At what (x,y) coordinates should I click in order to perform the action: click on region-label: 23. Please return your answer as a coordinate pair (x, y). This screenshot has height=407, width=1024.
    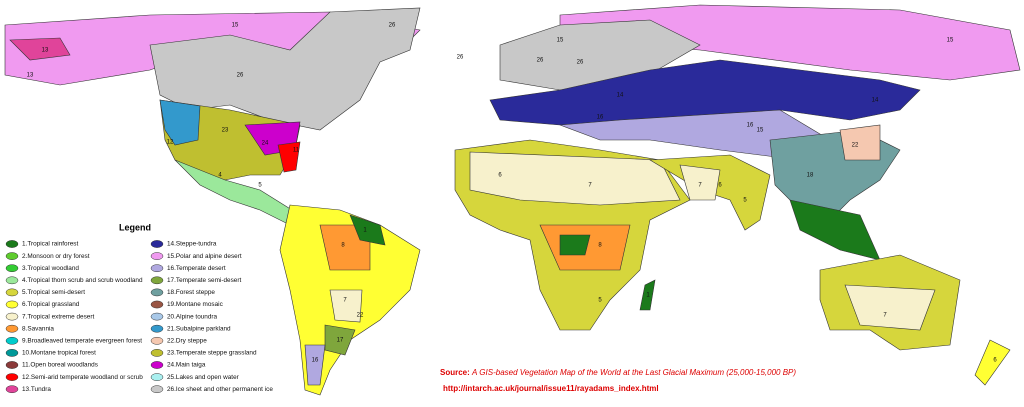
    Looking at the image, I should click on (225, 131).